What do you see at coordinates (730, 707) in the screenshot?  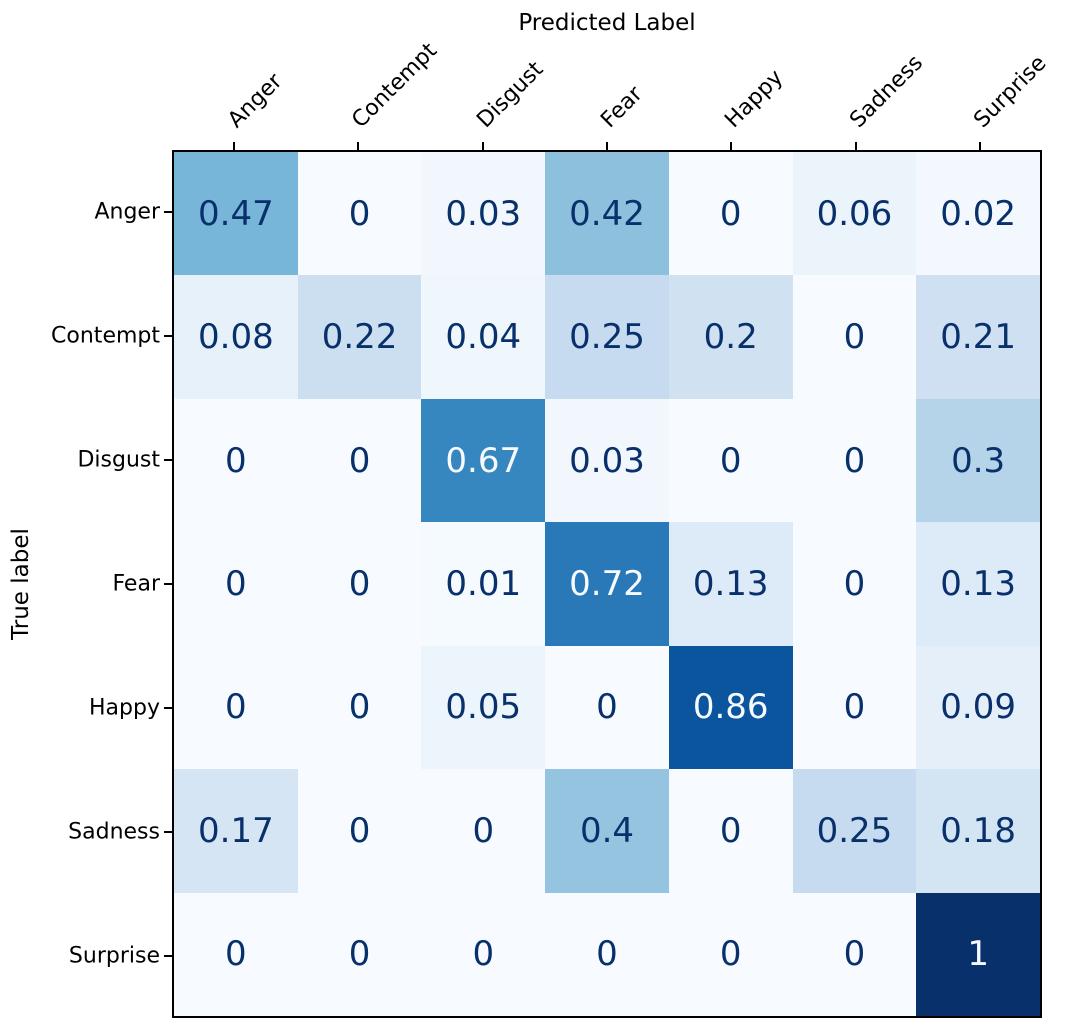 I see `heatmap-cell: 0.86` at bounding box center [730, 707].